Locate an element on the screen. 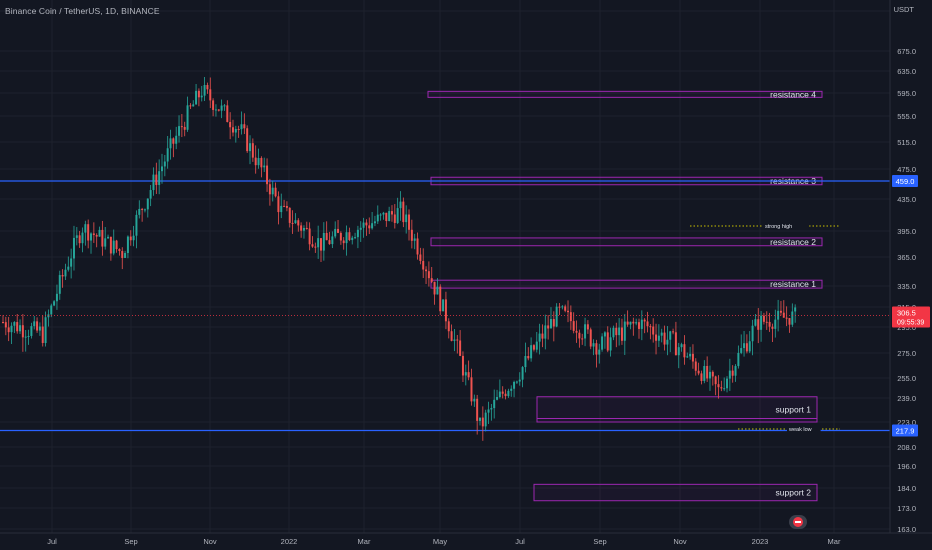  level-marker-label: strong high is located at coordinates (778, 227).